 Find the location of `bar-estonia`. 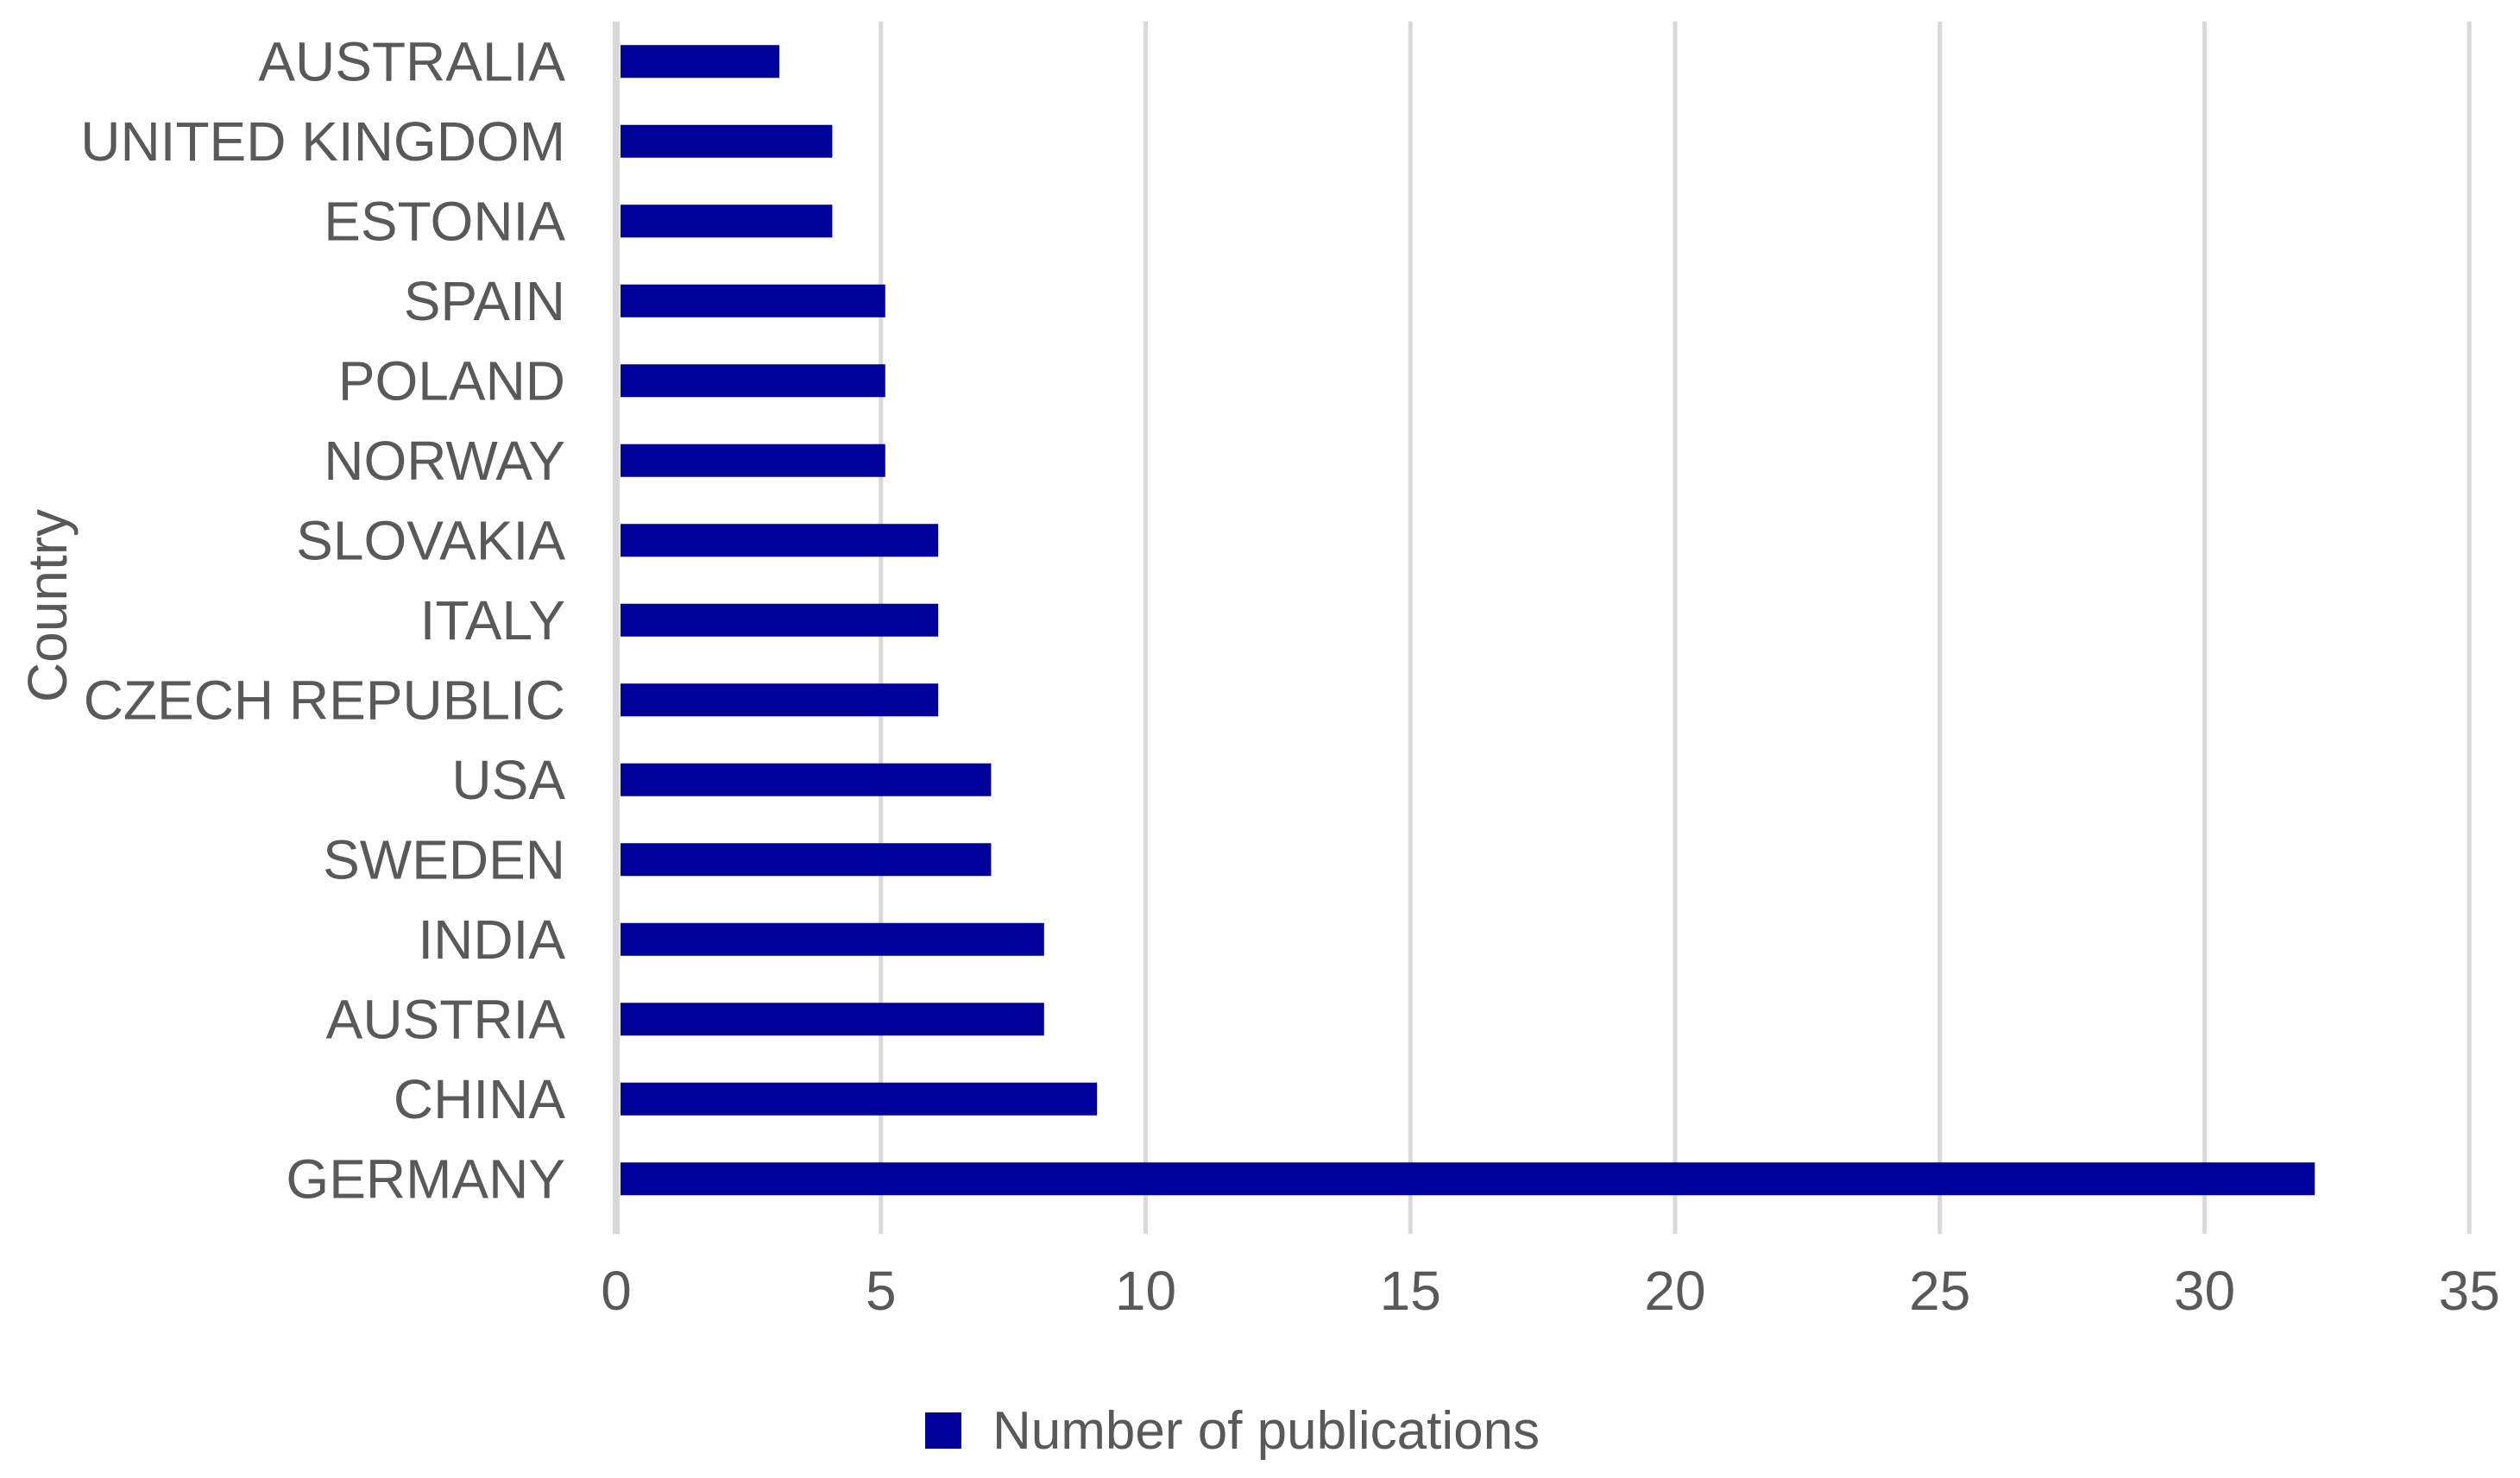

bar-estonia is located at coordinates (727, 221).